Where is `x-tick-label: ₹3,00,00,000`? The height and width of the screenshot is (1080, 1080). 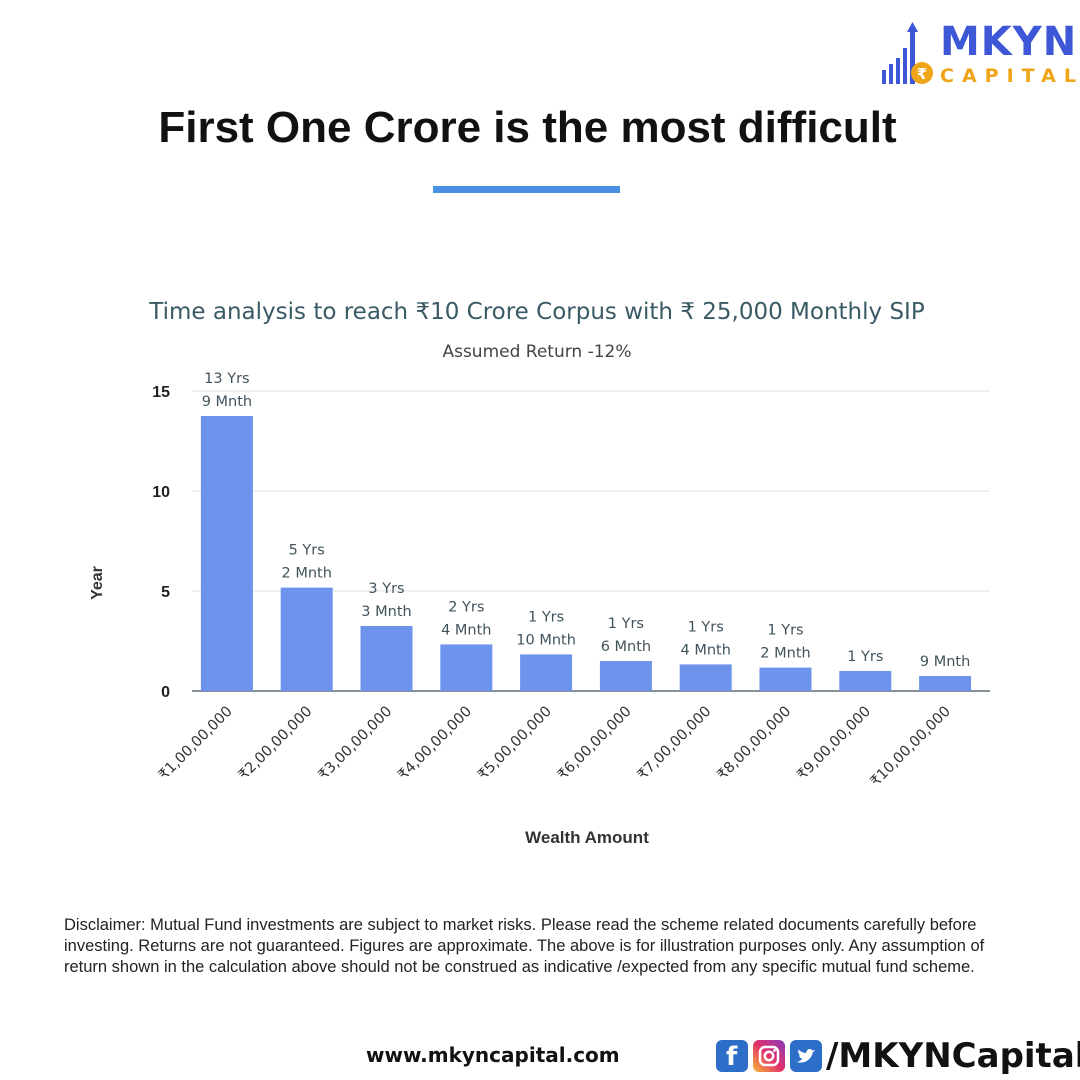 x-tick-label: ₹3,00,00,000 is located at coordinates (356, 744).